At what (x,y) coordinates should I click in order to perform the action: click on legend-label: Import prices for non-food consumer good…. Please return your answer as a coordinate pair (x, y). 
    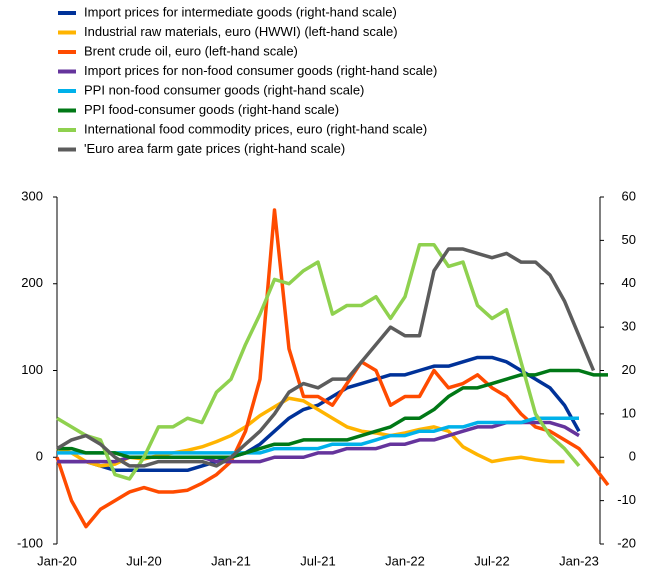
    Looking at the image, I should click on (260, 70).